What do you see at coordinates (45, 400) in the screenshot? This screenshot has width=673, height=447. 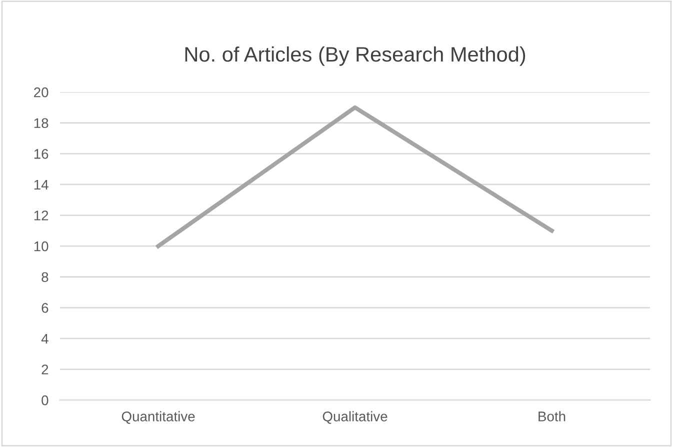 I see `y-tick-label: 0` at bounding box center [45, 400].